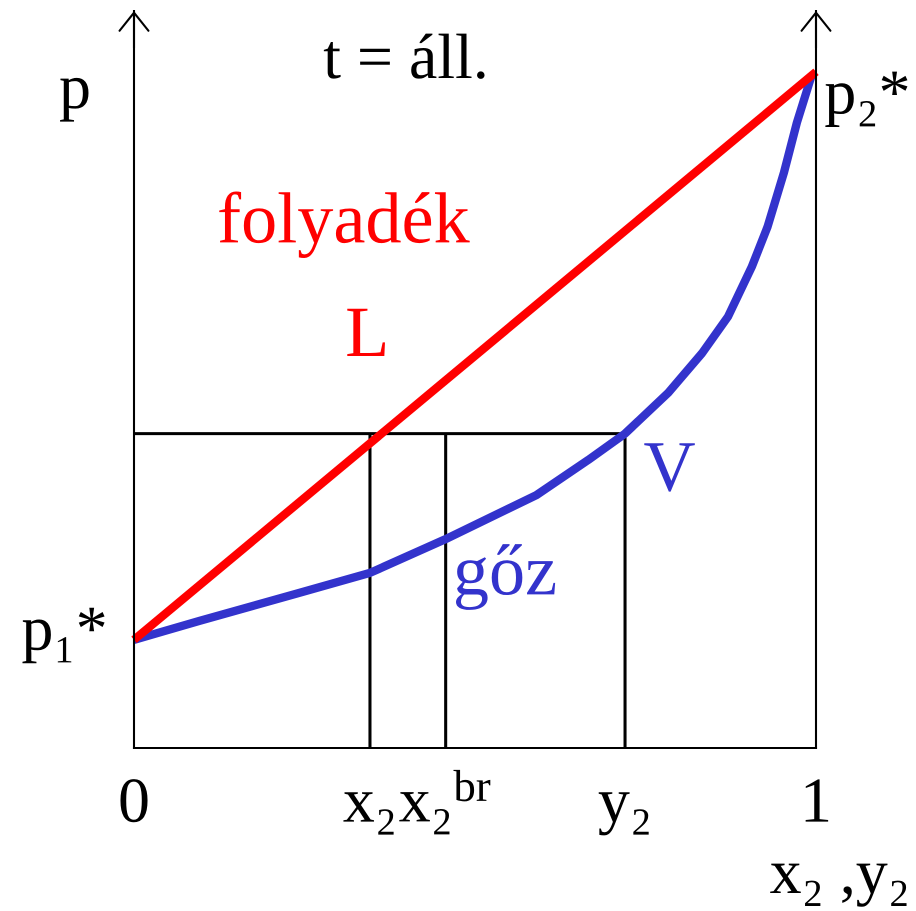  What do you see at coordinates (623, 814) in the screenshot?
I see `x-tick-label: y₂` at bounding box center [623, 814].